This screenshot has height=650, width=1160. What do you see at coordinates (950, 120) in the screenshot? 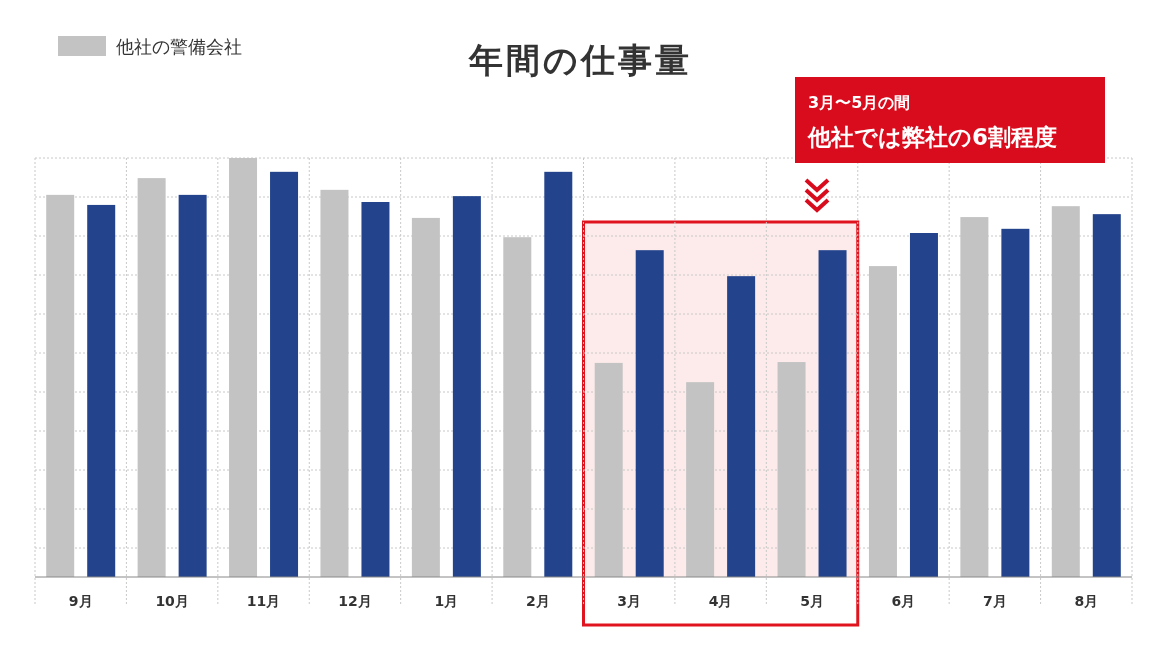
I see `callout: 3月〜5月の間 他社では弊社の6割程度` at bounding box center [950, 120].